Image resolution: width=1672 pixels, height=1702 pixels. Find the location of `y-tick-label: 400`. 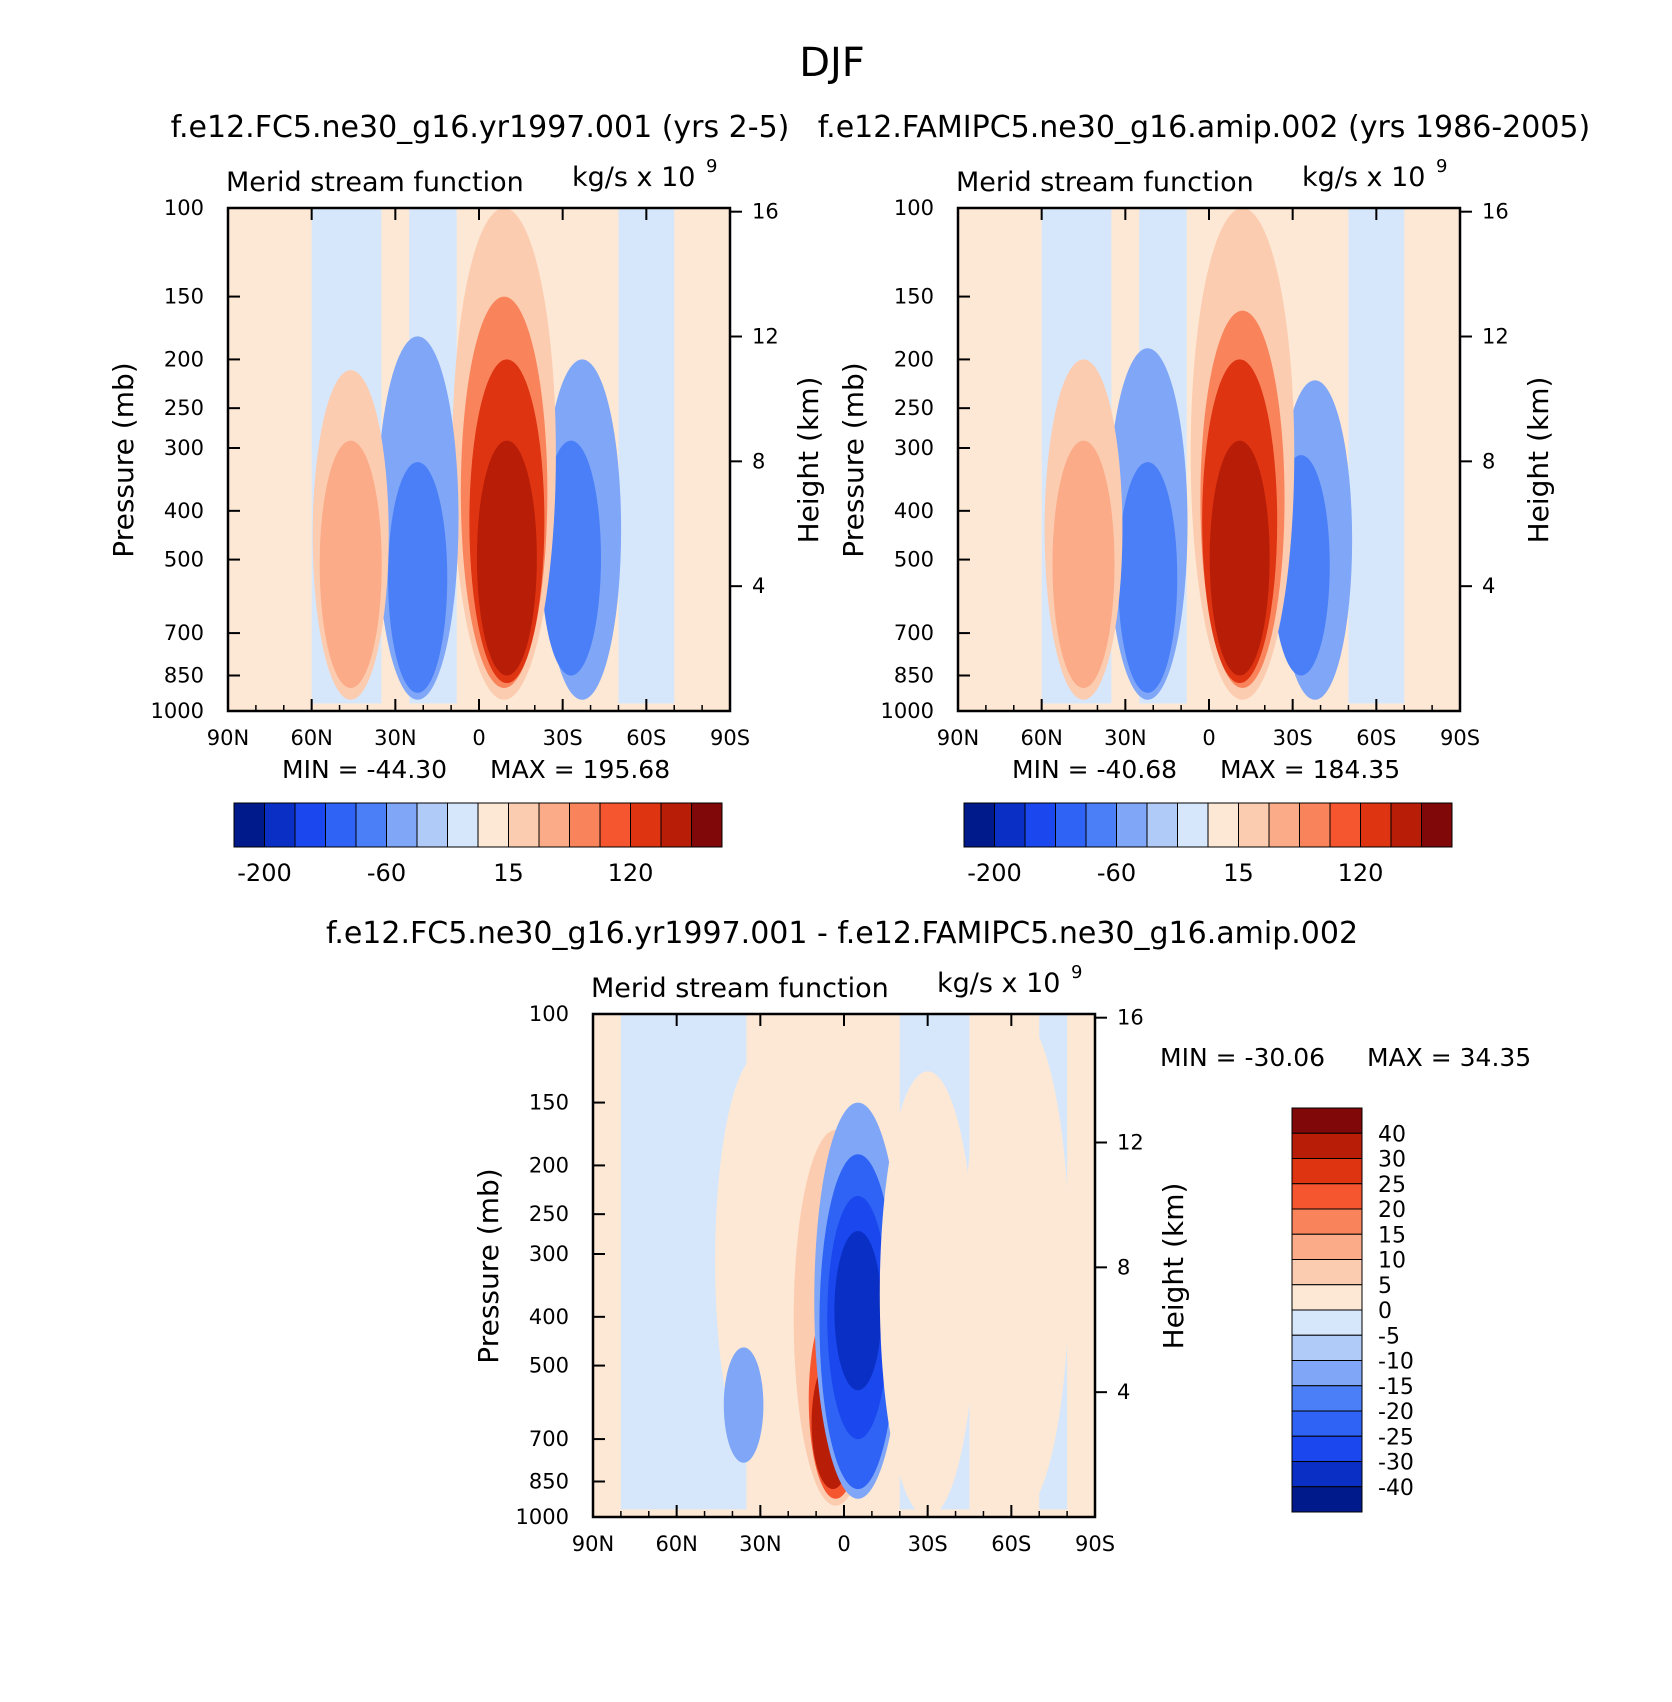

y-tick-label: 400 is located at coordinates (184, 511).